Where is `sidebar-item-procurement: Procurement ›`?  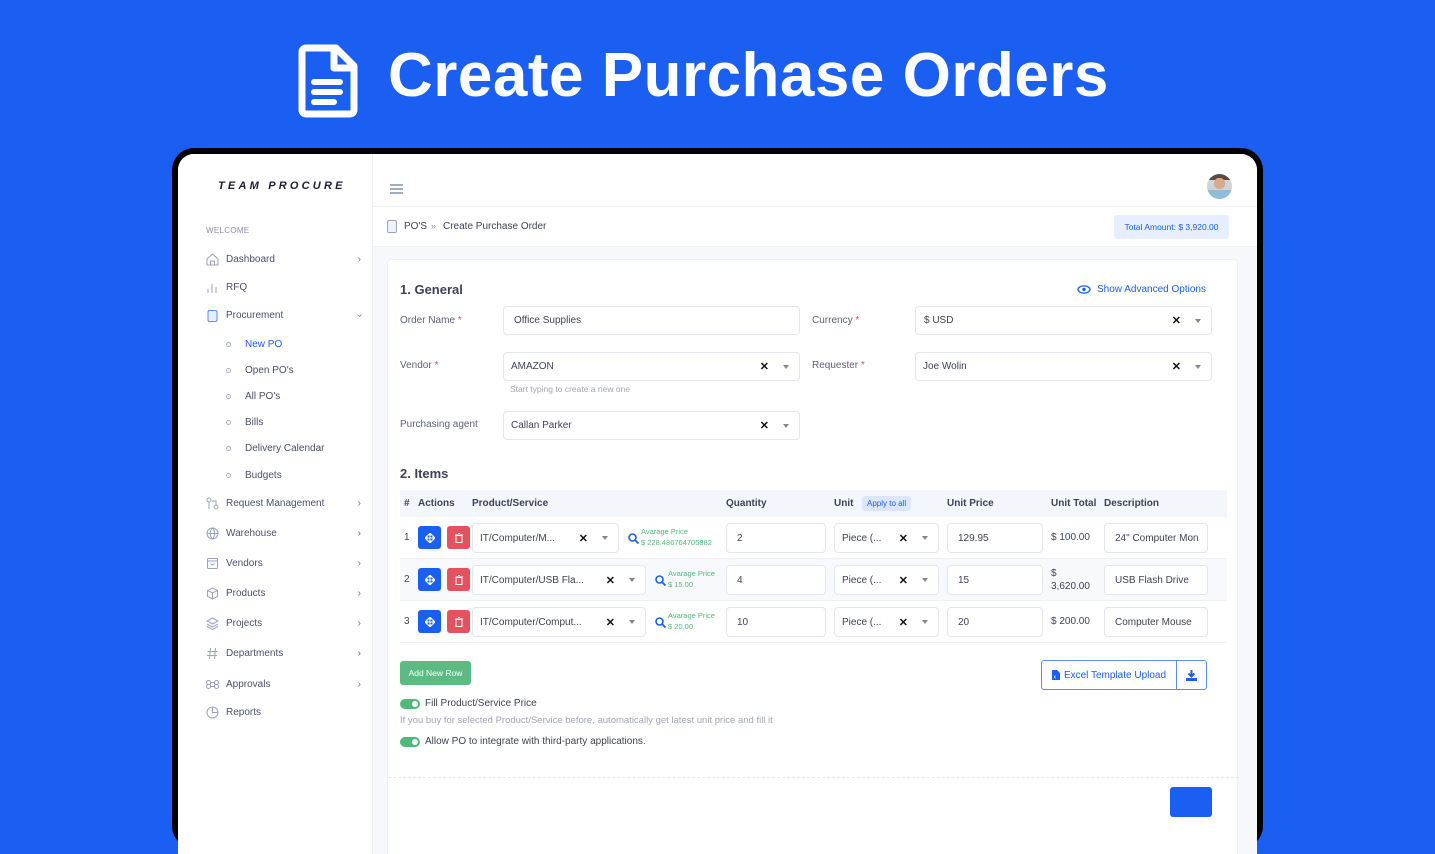 sidebar-item-procurement: Procurement › is located at coordinates (285, 315).